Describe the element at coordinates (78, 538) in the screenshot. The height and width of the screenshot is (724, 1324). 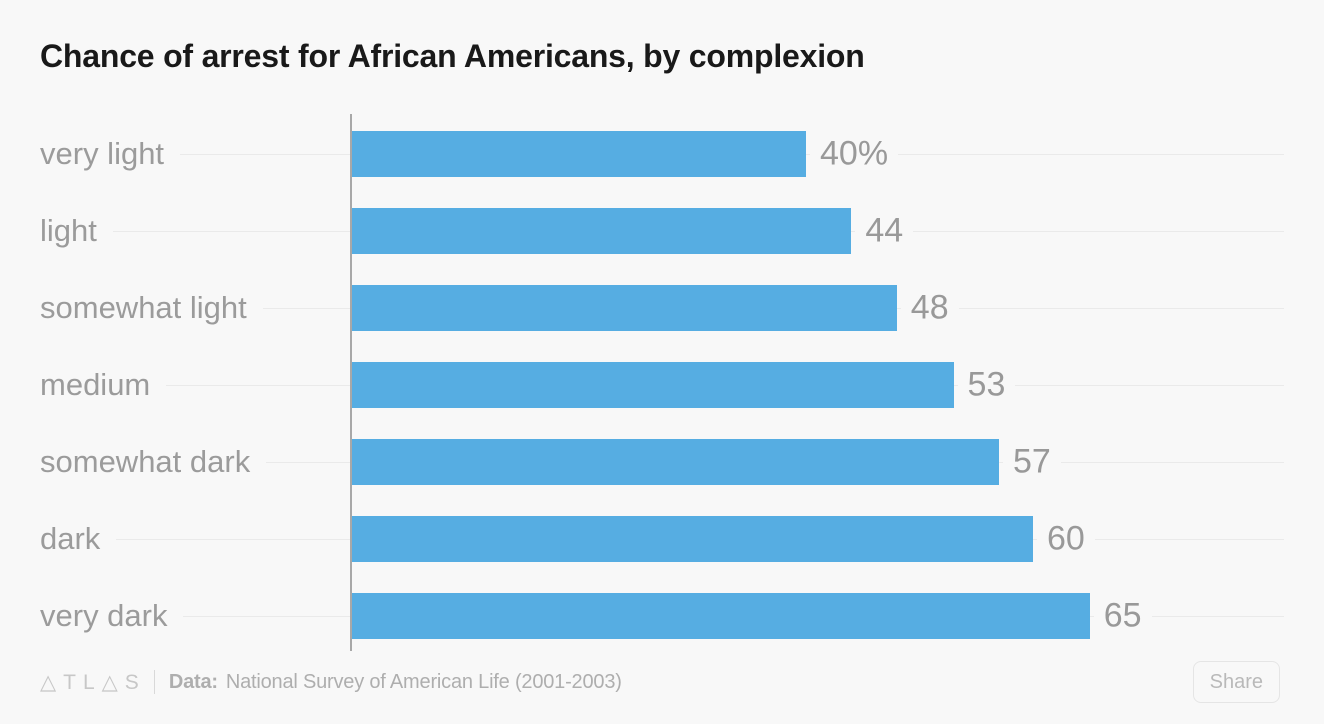
I see `category-label: dark` at that location.